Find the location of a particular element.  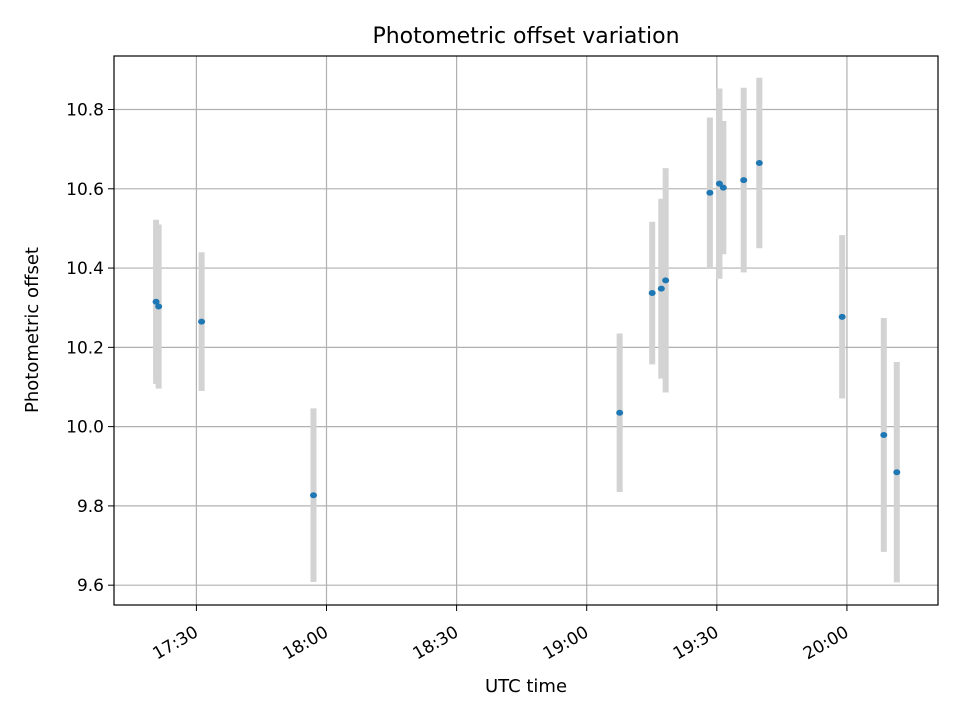

chart-title: Photometric offset variation is located at coordinates (525, 36).